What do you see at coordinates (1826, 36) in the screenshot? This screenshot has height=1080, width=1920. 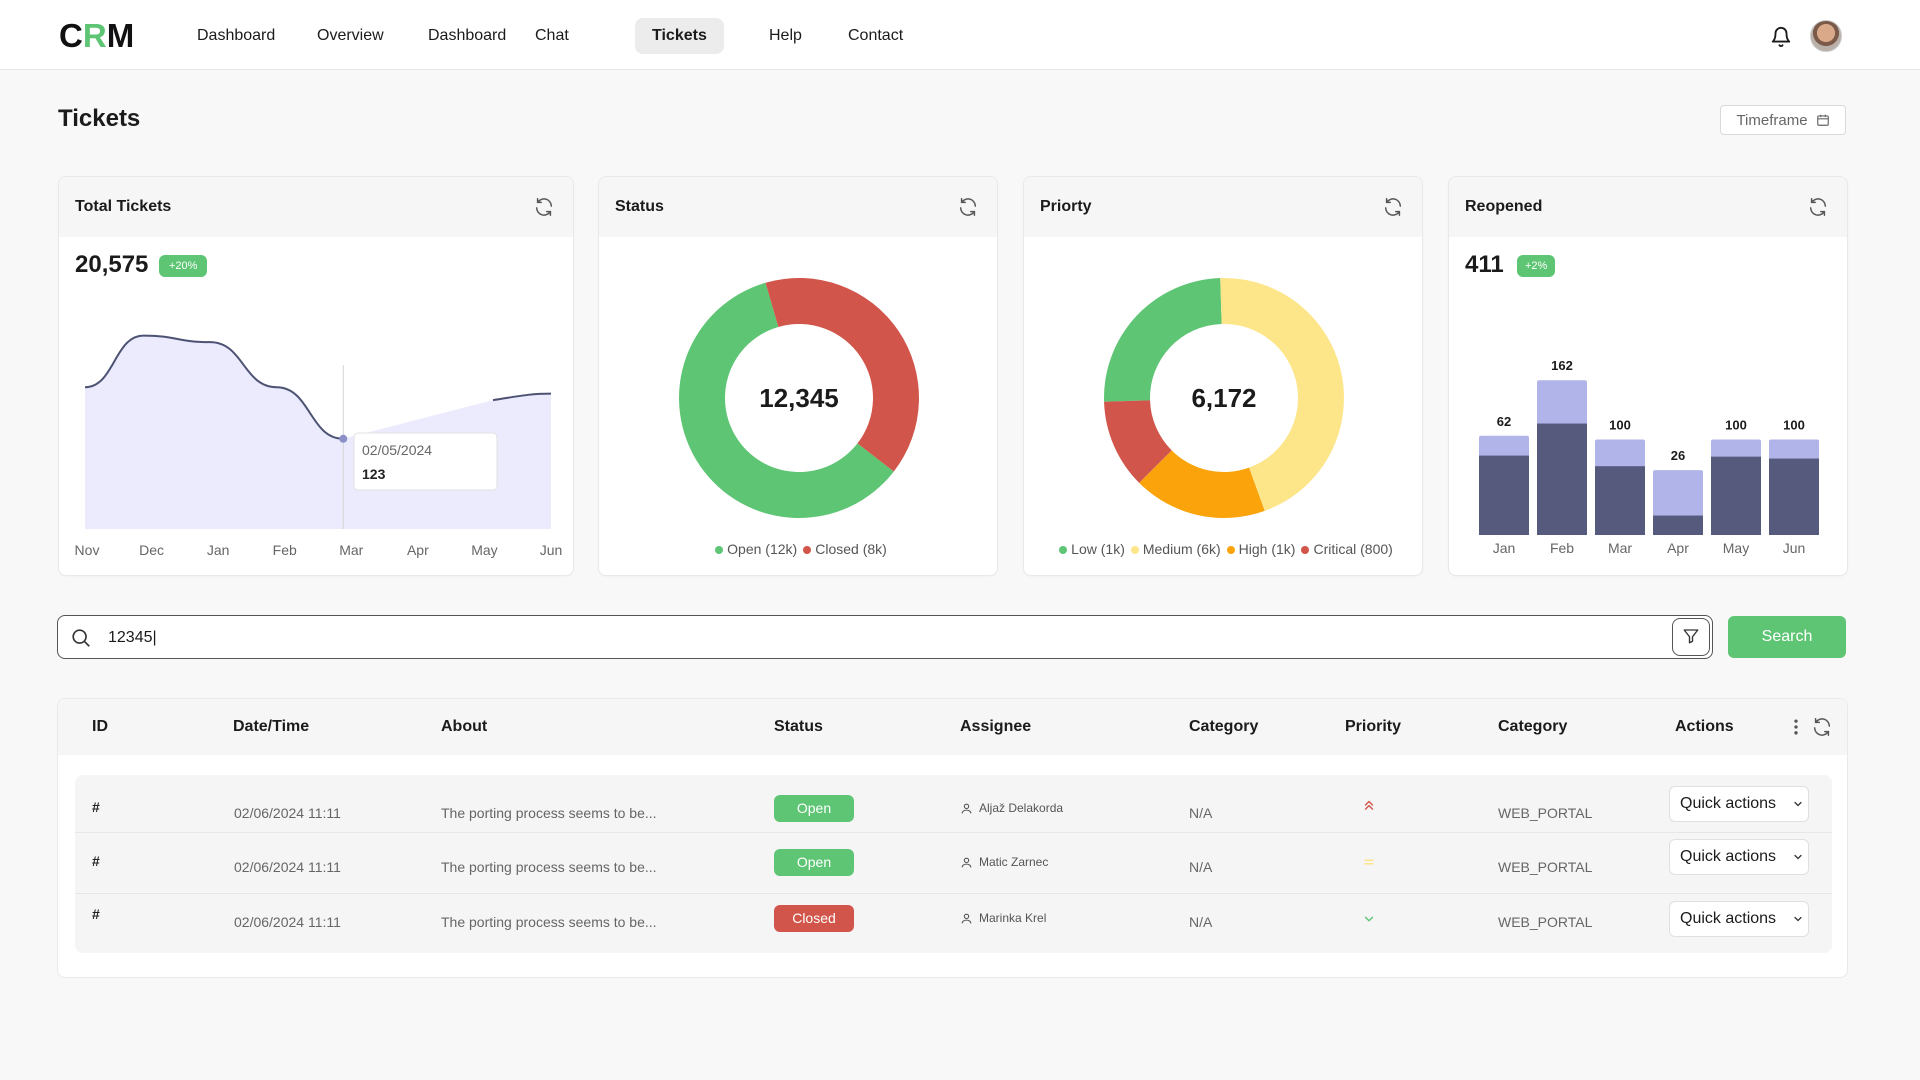 I see `avatar` at bounding box center [1826, 36].